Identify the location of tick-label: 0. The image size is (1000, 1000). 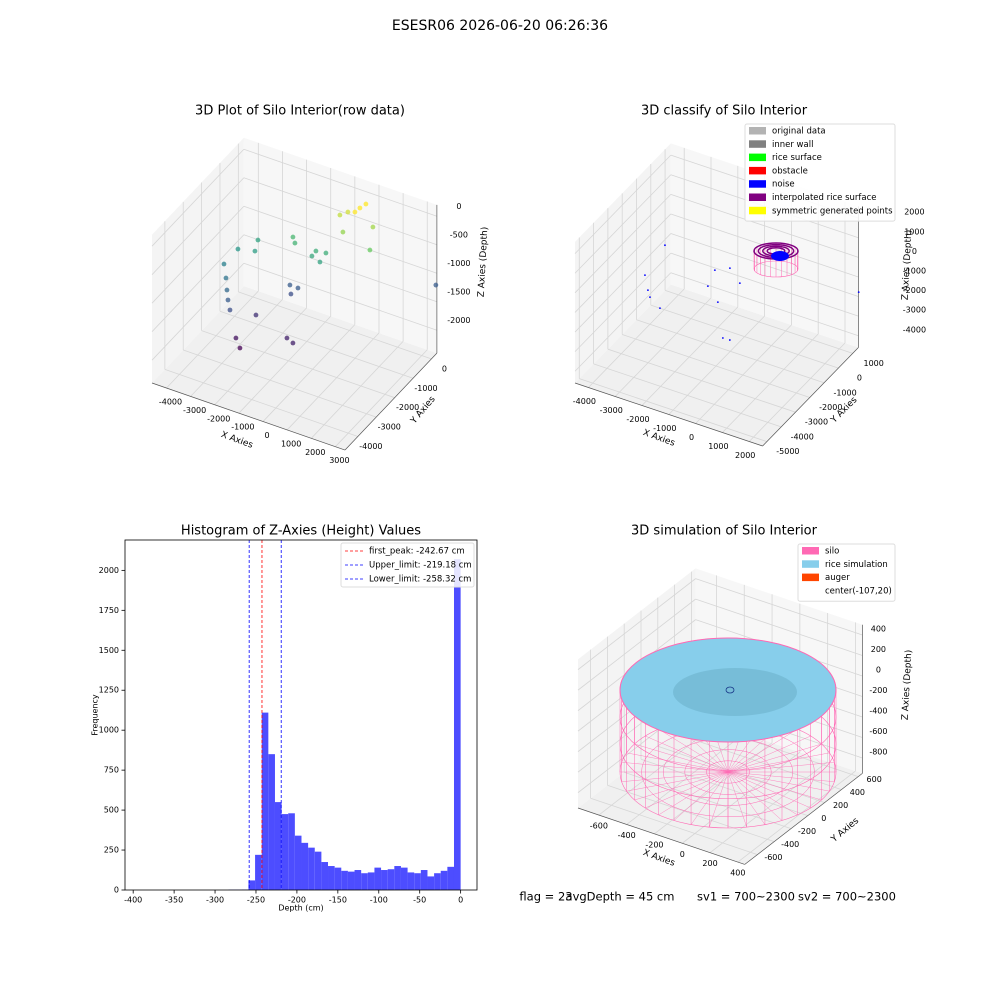
(266, 435).